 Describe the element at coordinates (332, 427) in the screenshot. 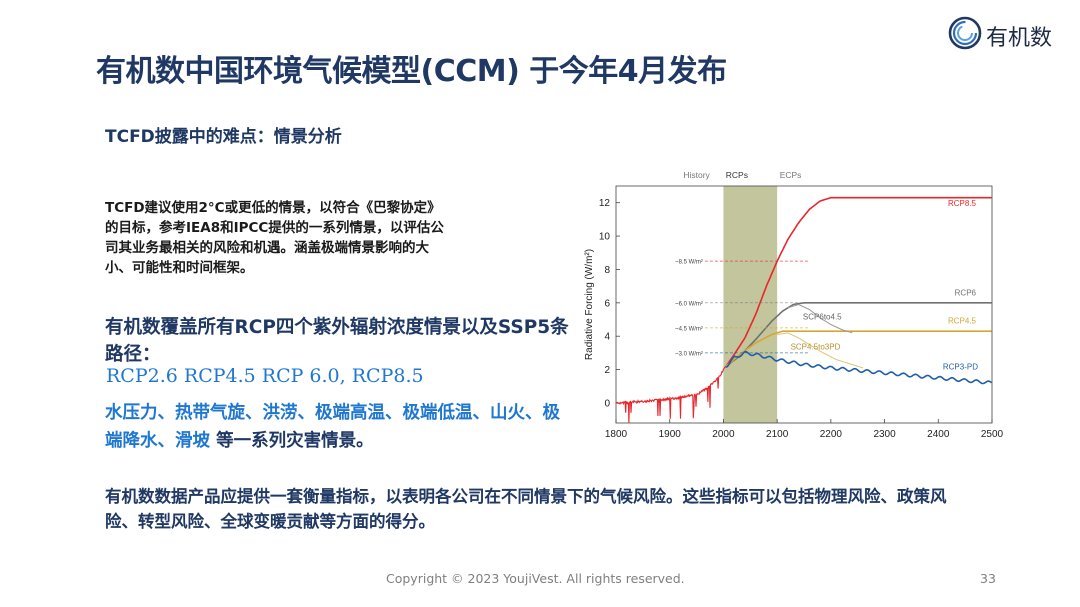

I see `hazard-list: 水压力、热带气旋、洪涝、极端高温、极端低温、山火、极端降水、滑坡` at that location.